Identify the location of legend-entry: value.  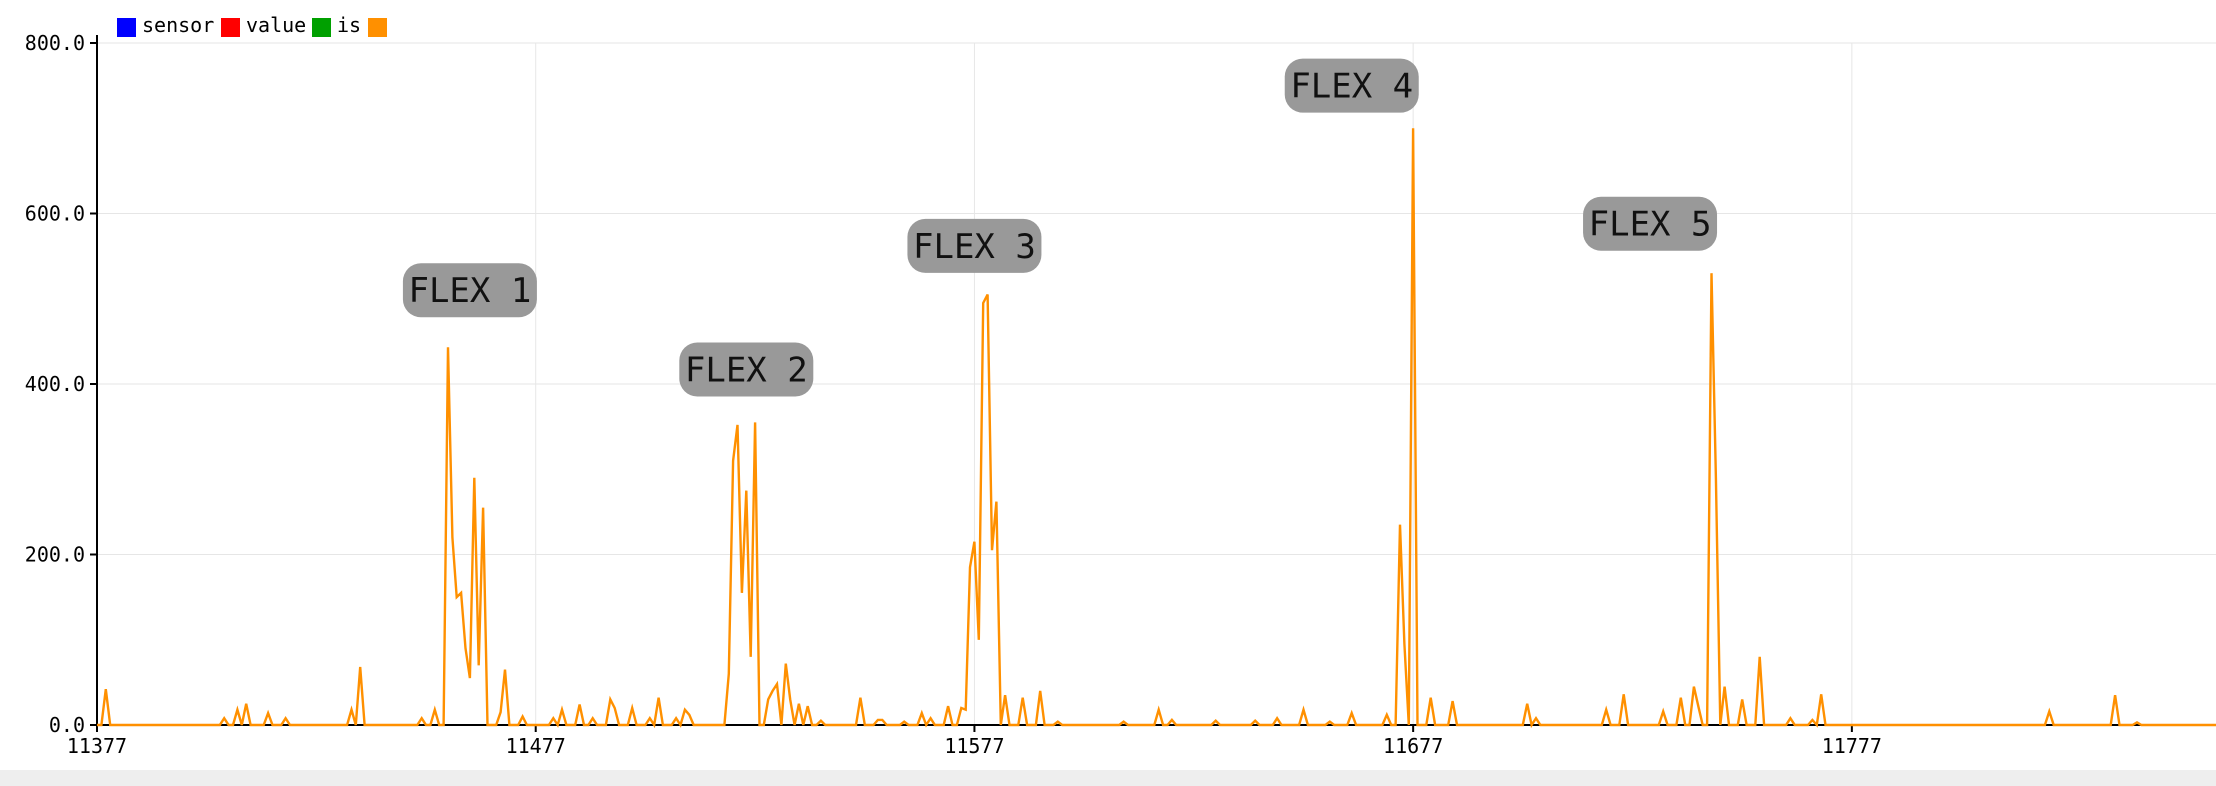
(263, 25).